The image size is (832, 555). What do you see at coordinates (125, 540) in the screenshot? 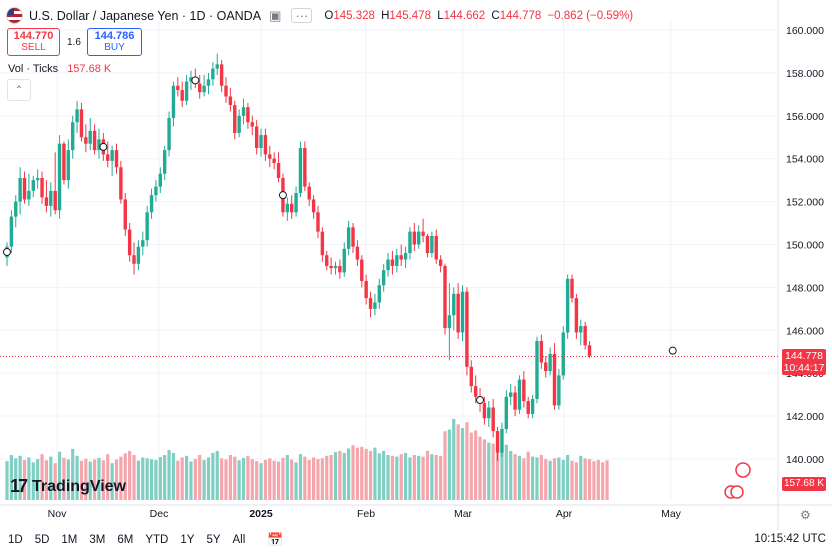
I see `timeframe-6m: 6M` at bounding box center [125, 540].